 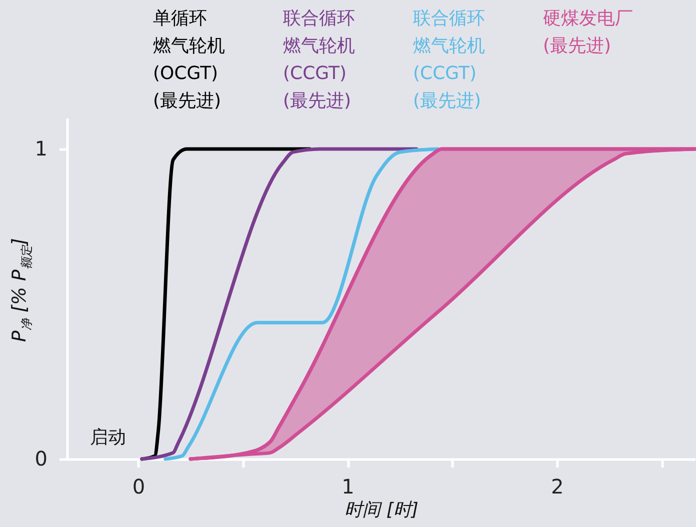 What do you see at coordinates (226, 304) in the screenshot?
I see `line-series` at bounding box center [226, 304].